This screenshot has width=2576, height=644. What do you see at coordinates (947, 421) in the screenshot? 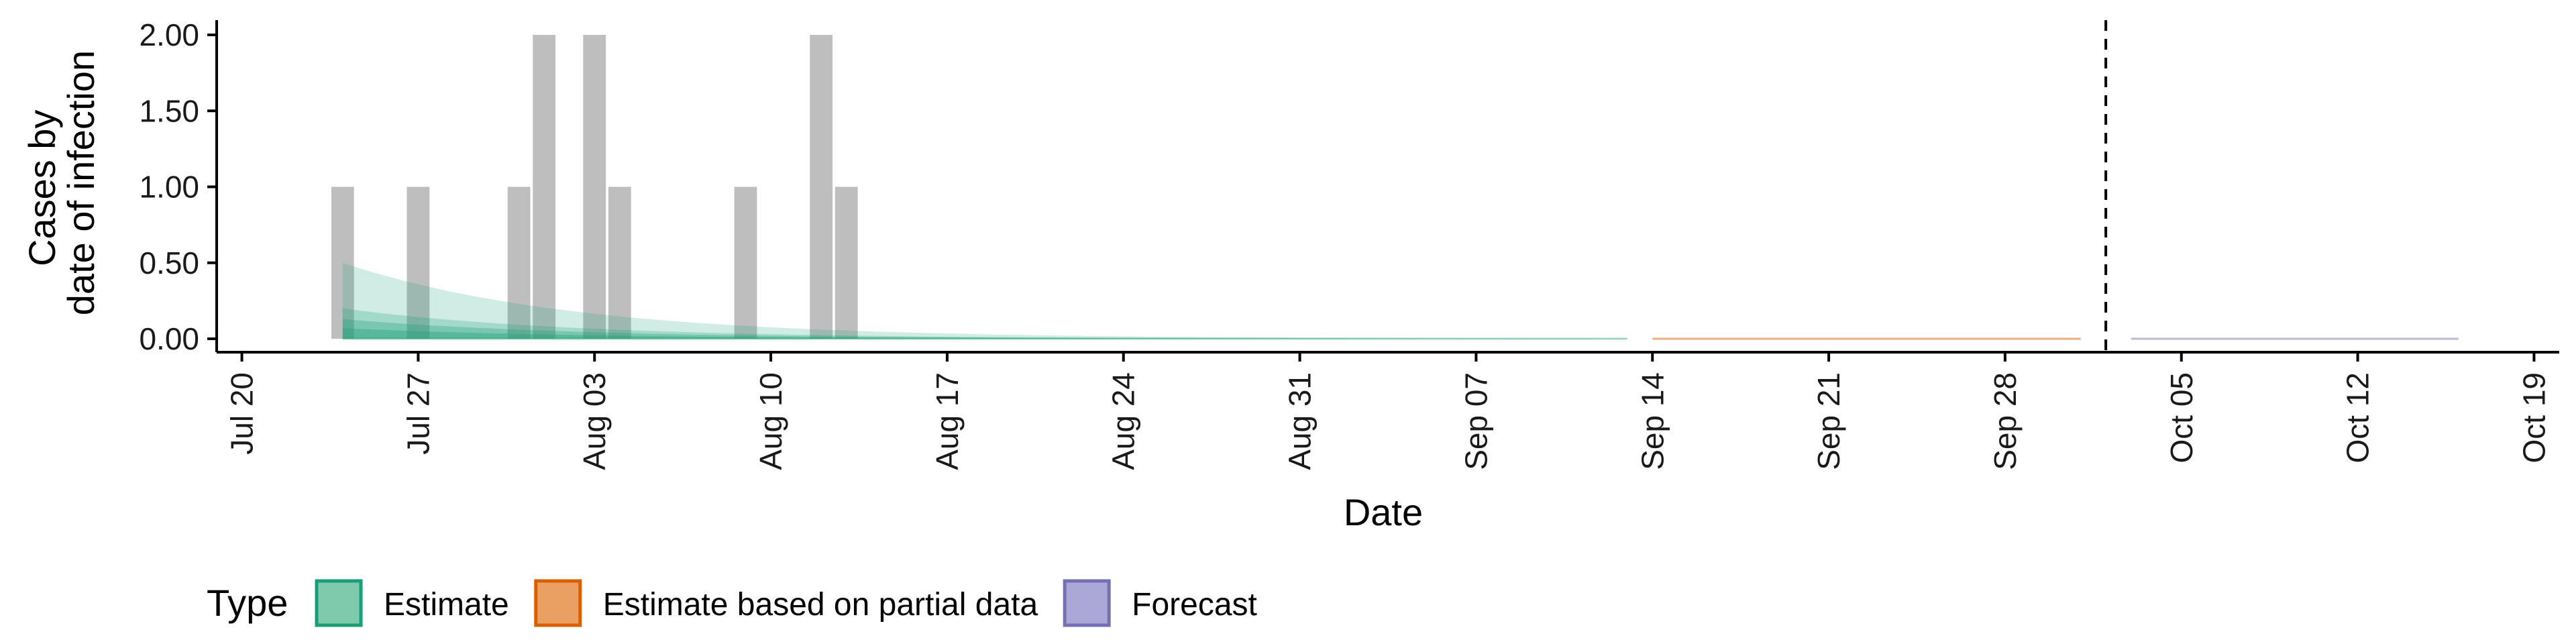
I see `x-tick-label: Aug 17` at bounding box center [947, 421].